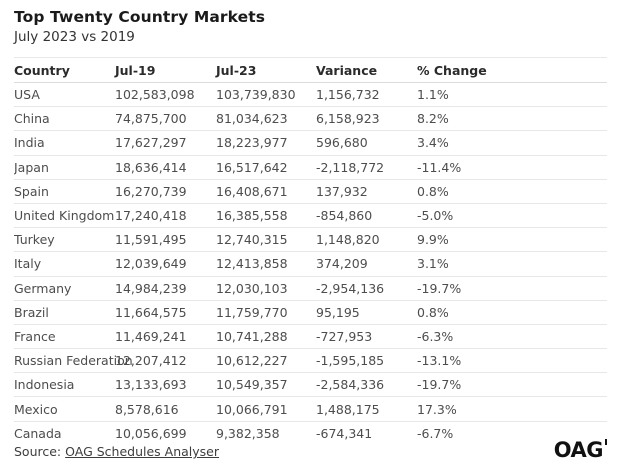 This screenshot has width=621, height=467. I want to click on value-cell: 596,680, so click(342, 143).